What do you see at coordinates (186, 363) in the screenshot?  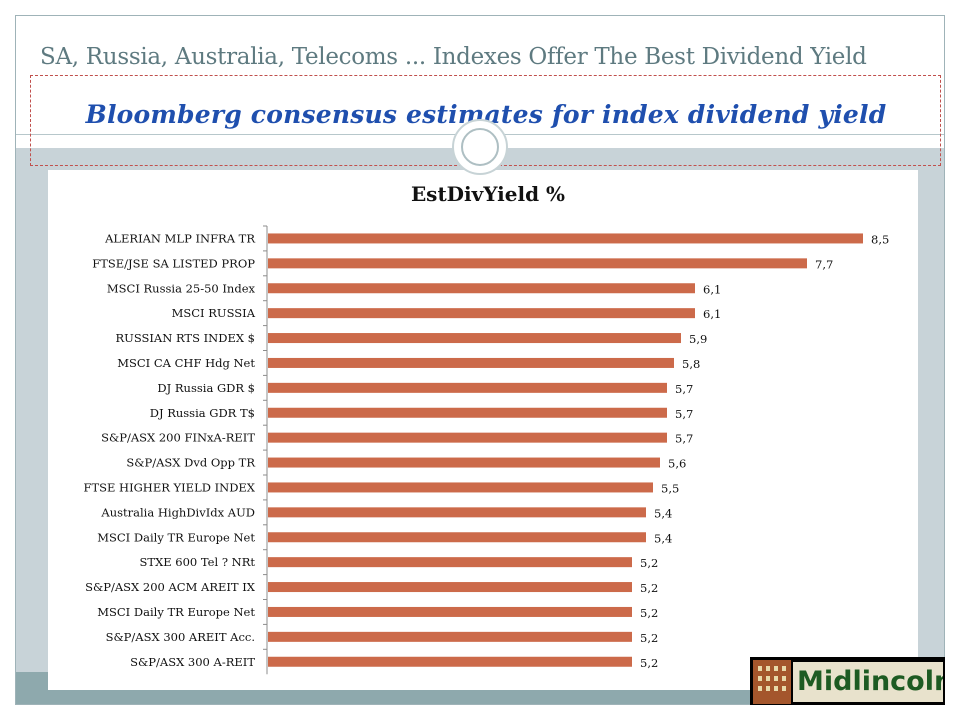 I see `category-label: MSCI CA CHF Hdg Net` at bounding box center [186, 363].